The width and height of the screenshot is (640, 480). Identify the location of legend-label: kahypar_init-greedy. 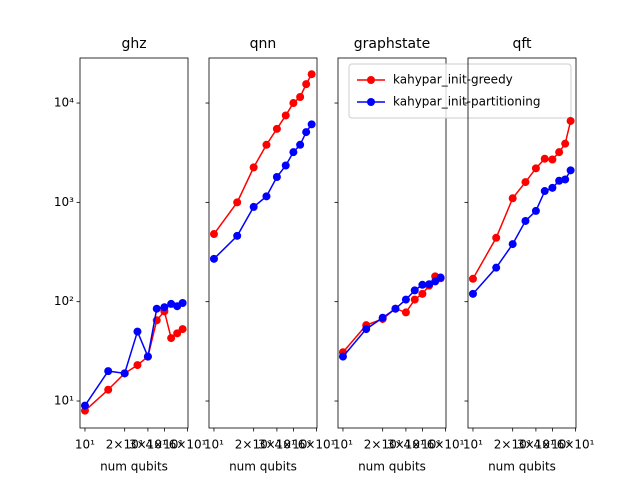
(453, 80).